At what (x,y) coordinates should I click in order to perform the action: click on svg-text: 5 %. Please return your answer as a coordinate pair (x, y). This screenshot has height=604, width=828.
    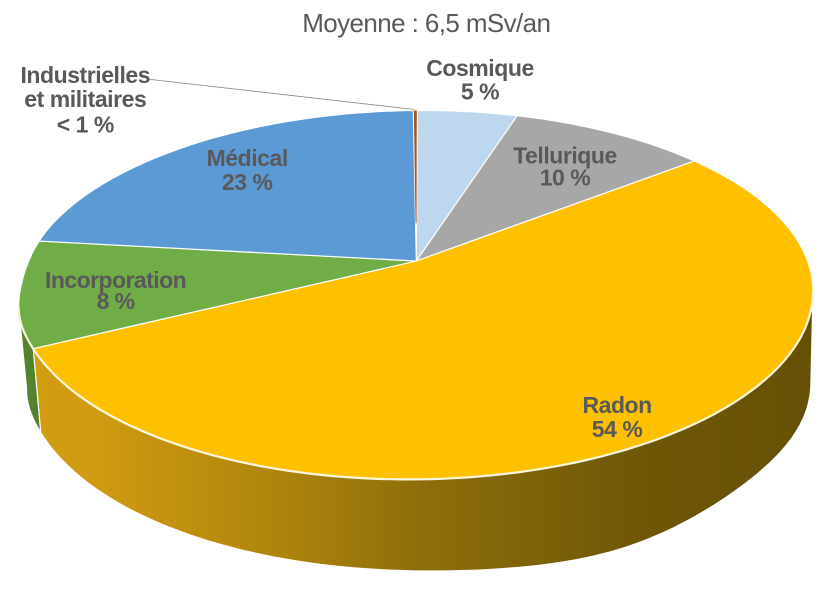
    Looking at the image, I should click on (480, 92).